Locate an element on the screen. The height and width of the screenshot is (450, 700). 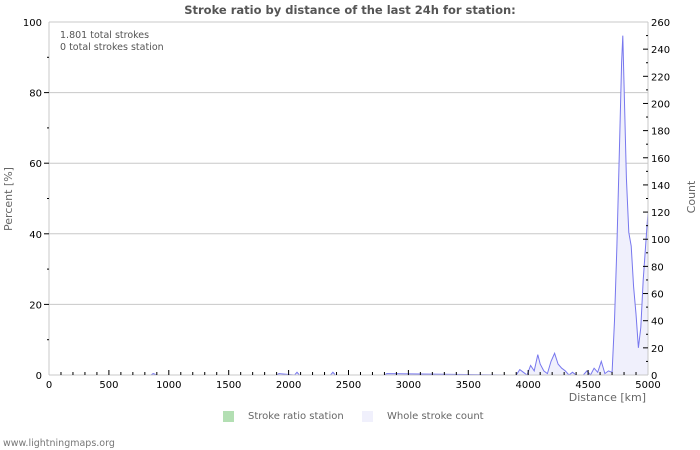
y-left-tick-label: 60 is located at coordinates (35, 164).